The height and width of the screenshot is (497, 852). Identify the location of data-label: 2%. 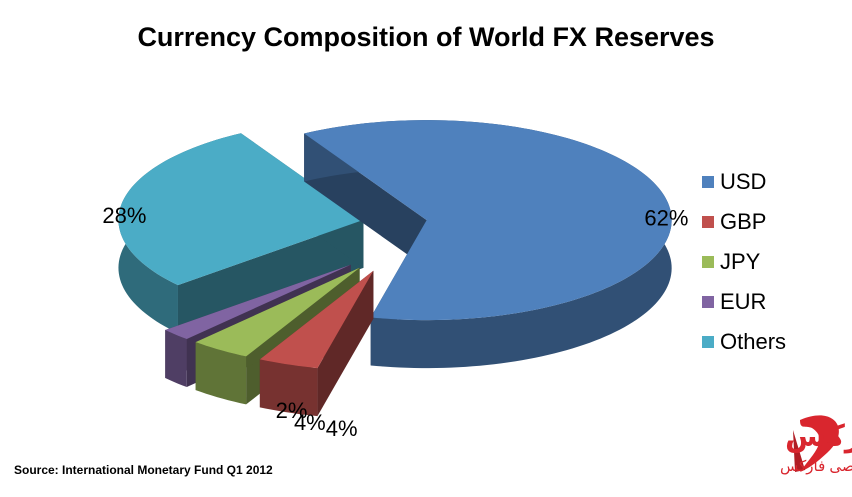
(292, 410).